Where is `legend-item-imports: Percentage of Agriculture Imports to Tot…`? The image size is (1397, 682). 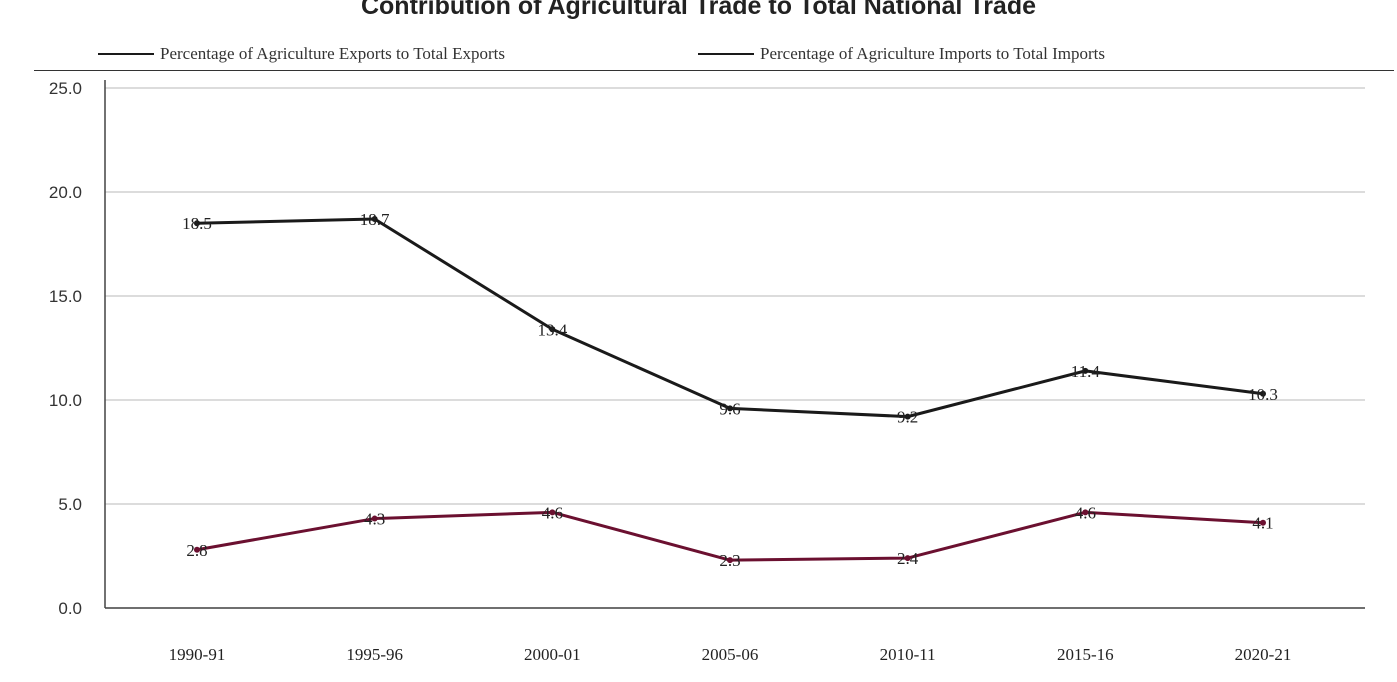
legend-item-imports: Percentage of Agriculture Imports to Tot… is located at coordinates (901, 54).